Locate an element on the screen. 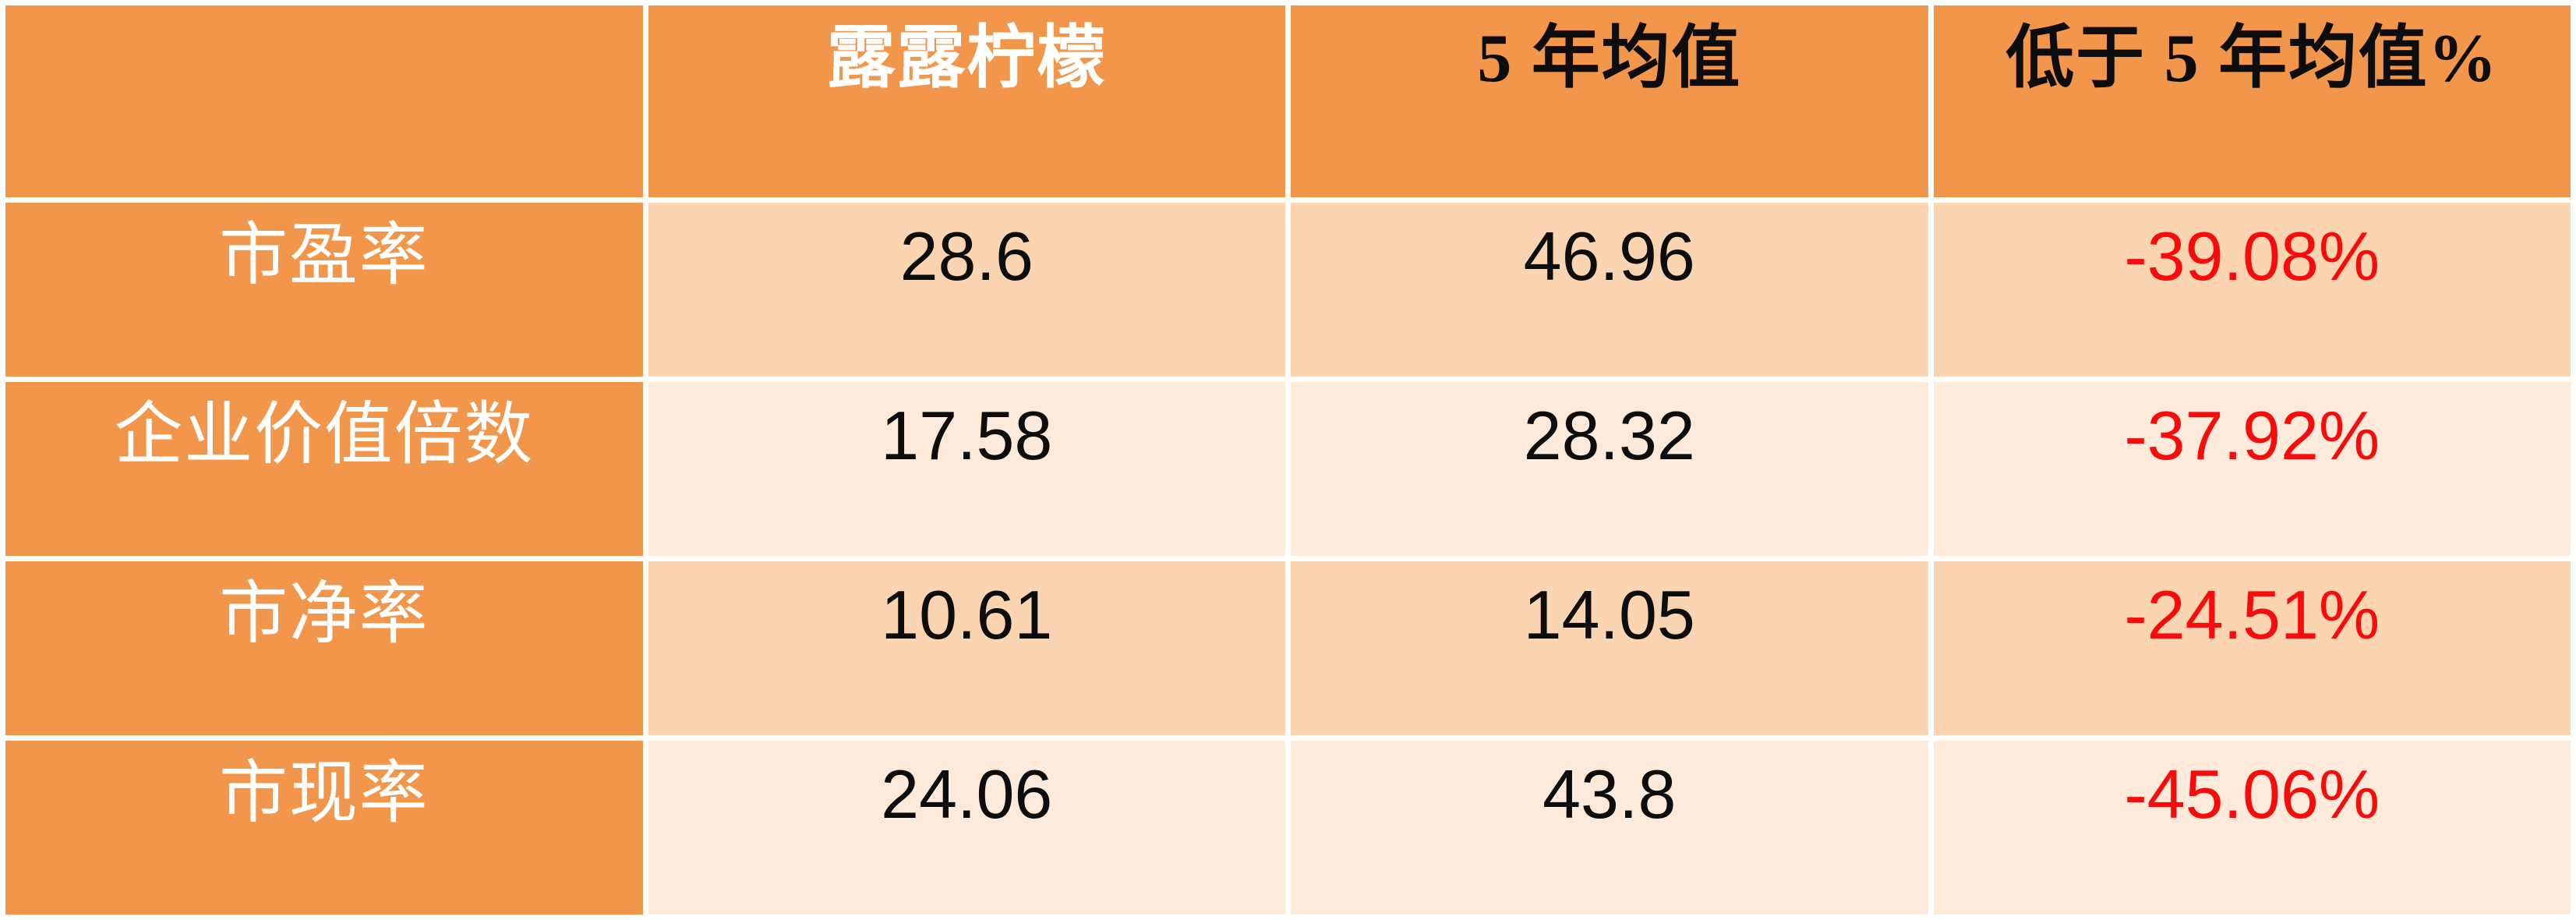  row-label-pcf-ratio: 市现率 is located at coordinates (324, 828).